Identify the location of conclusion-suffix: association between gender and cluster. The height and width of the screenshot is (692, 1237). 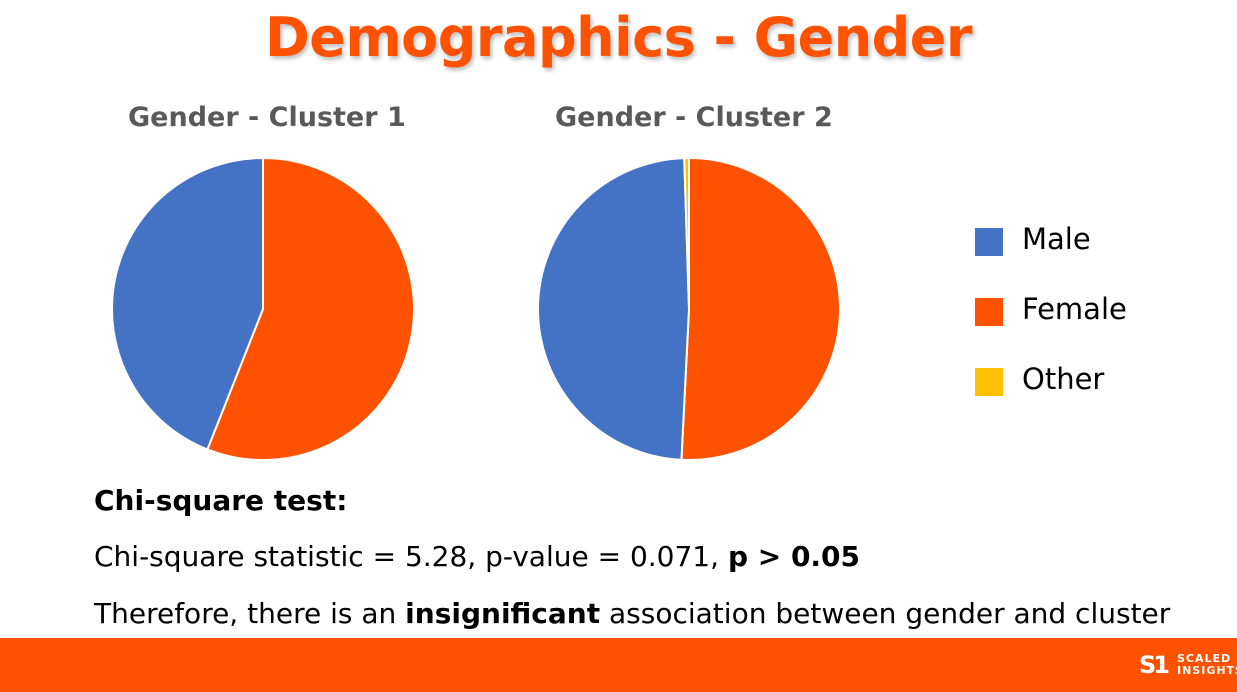
(885, 613).